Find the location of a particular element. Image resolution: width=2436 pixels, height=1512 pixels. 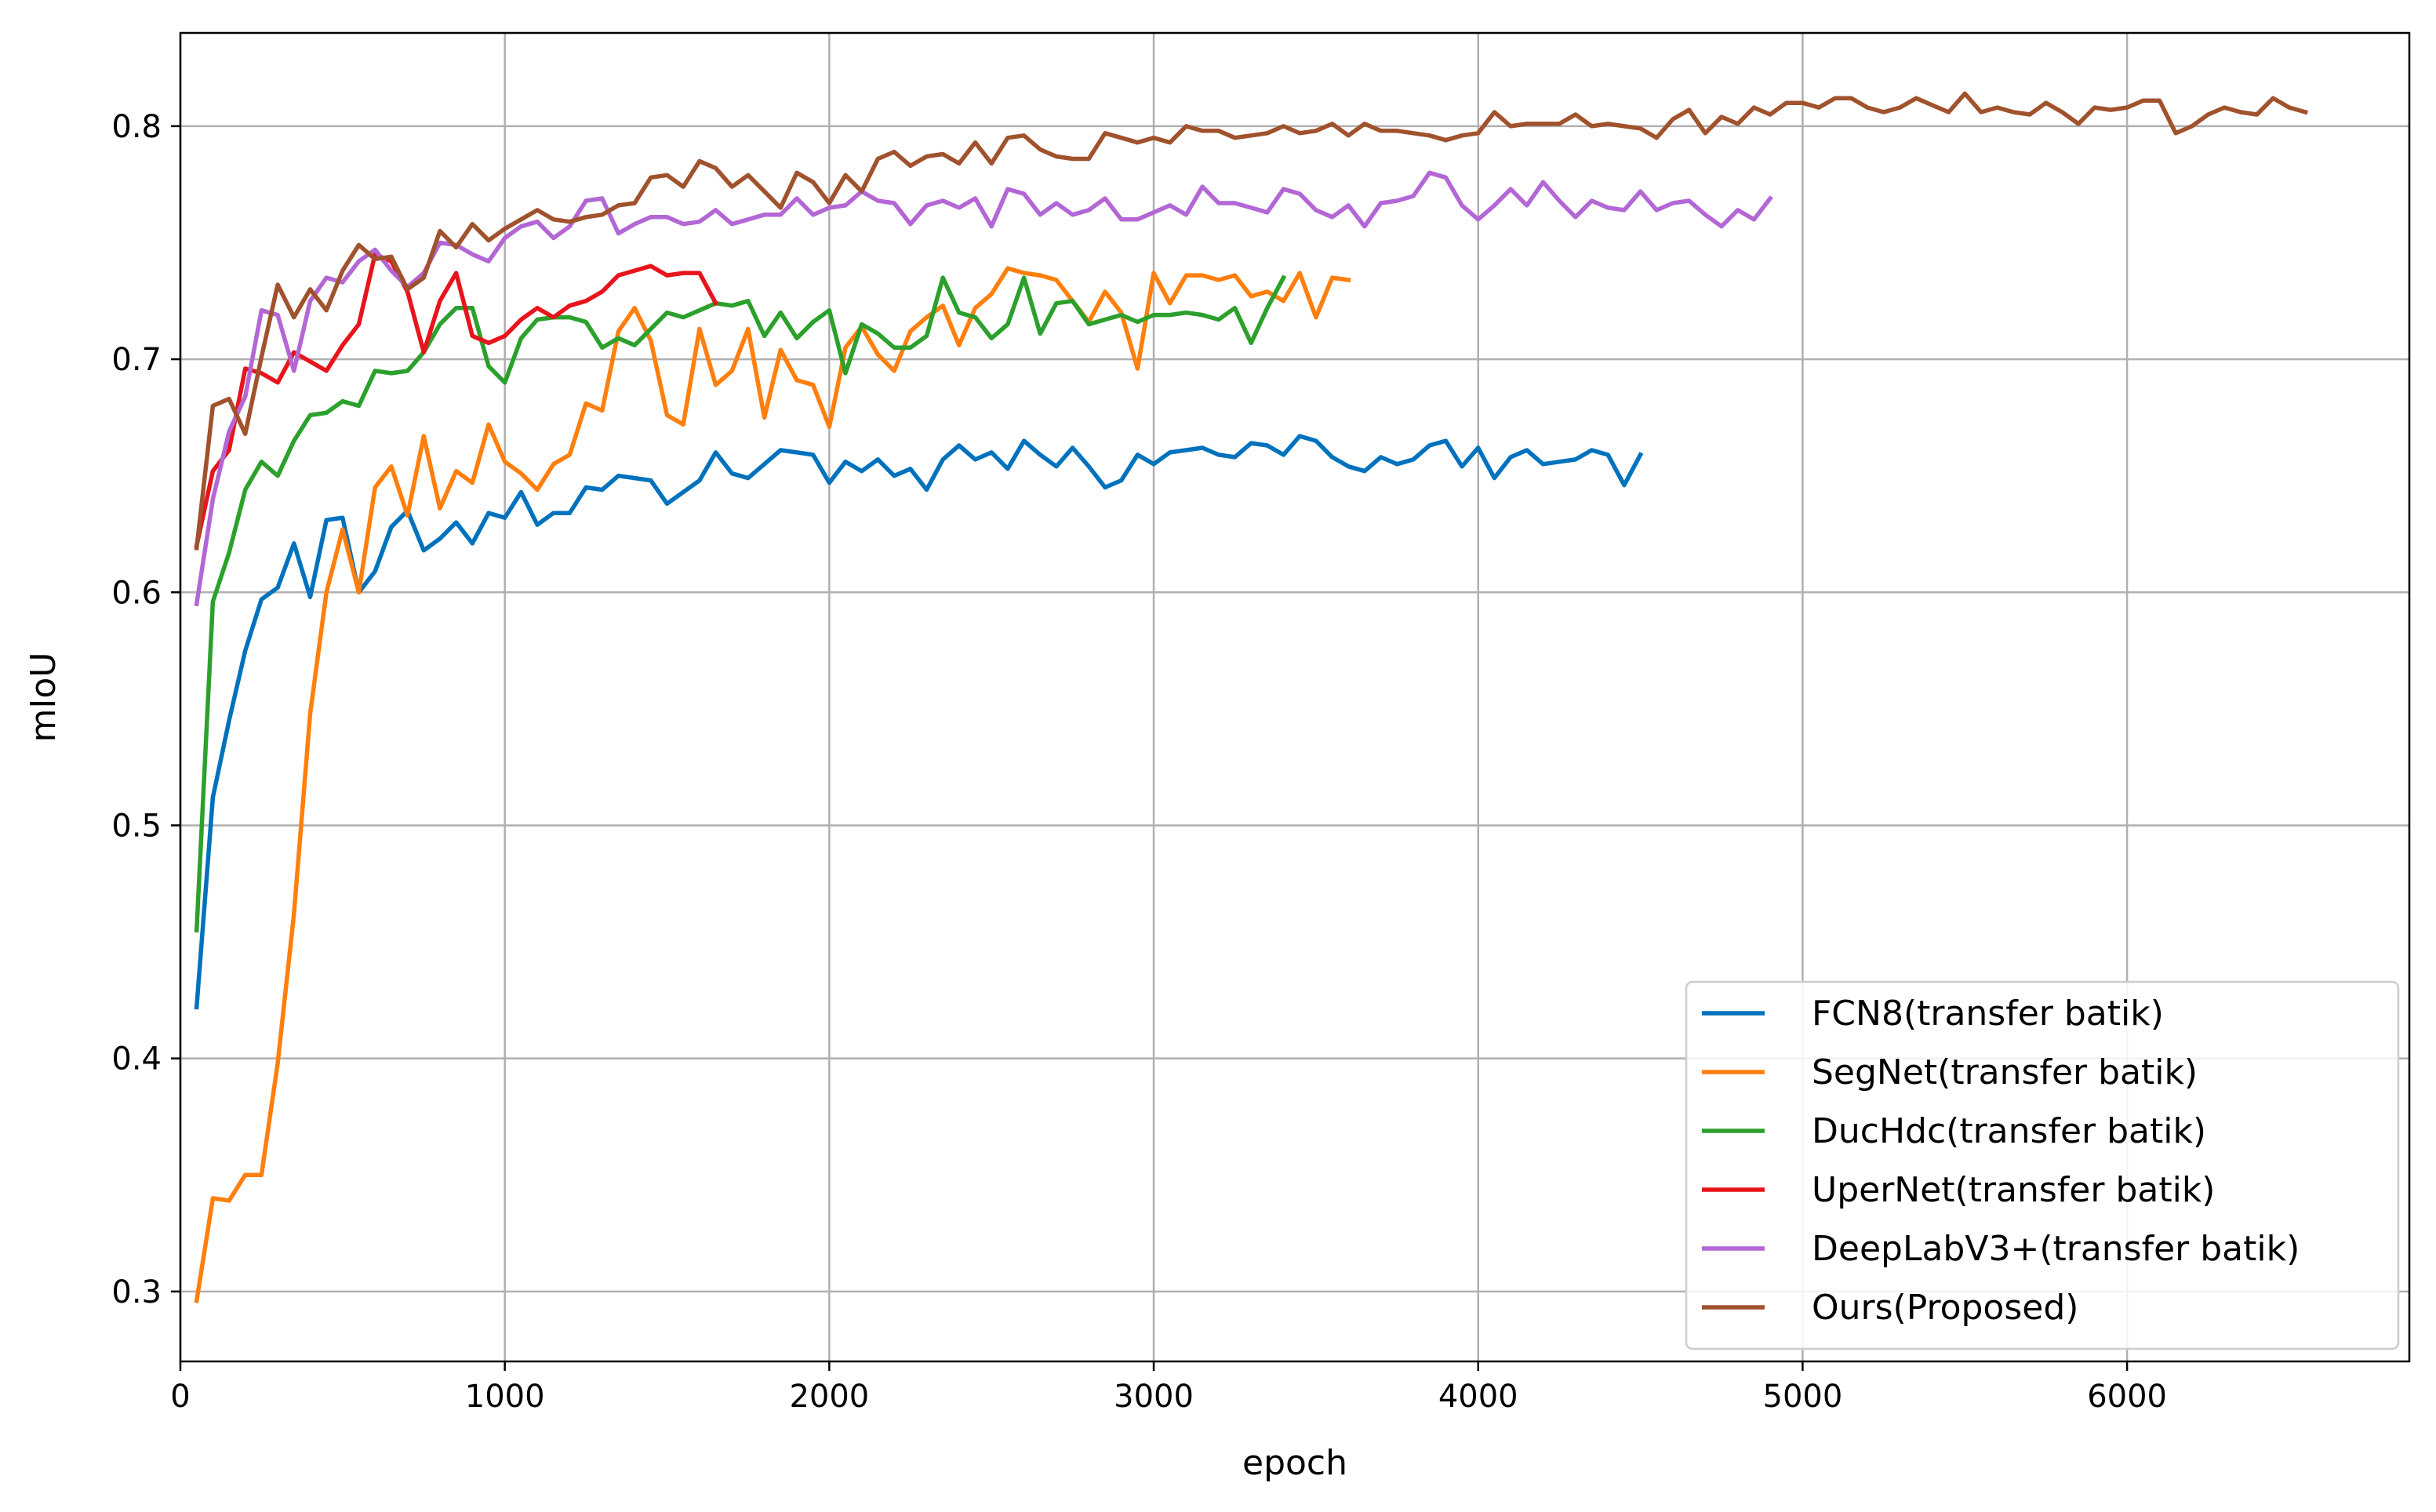

x-tick-label: 3000 is located at coordinates (1154, 1397).